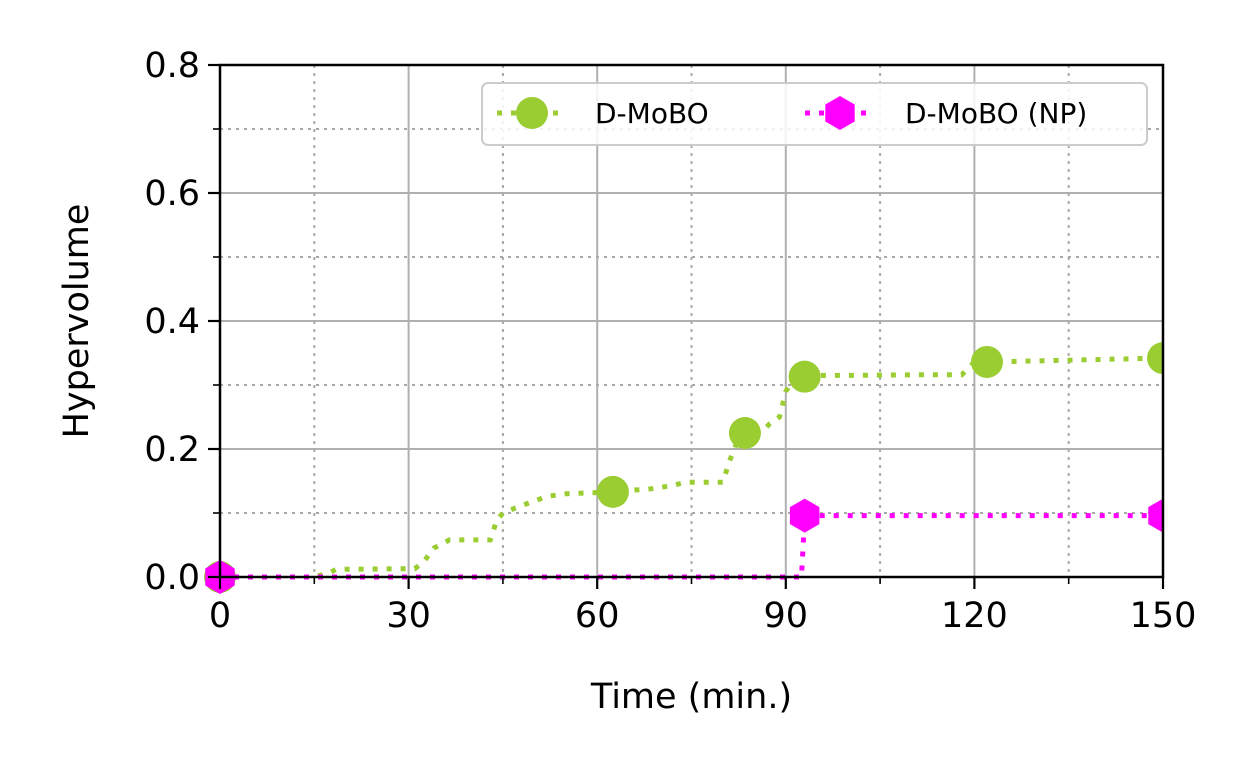 The height and width of the screenshot is (775, 1255). Describe the element at coordinates (691, 697) in the screenshot. I see `x-axis-label: Time (min.)` at that location.